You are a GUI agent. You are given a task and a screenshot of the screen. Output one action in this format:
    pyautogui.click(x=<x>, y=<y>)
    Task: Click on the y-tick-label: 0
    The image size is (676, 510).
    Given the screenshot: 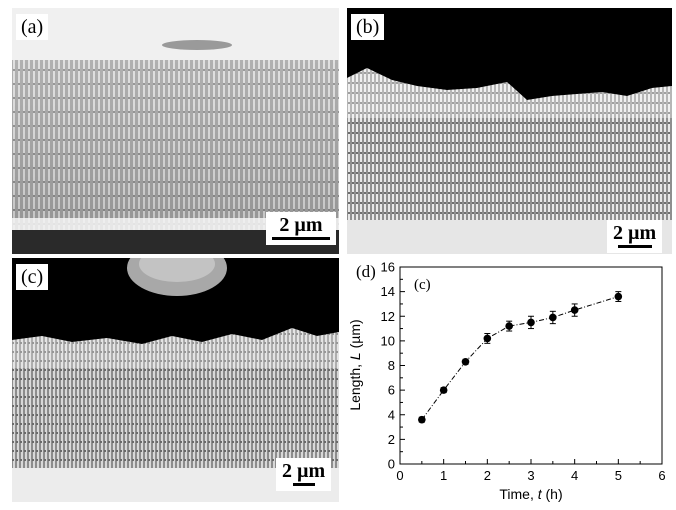 What is the action you would take?
    pyautogui.click(x=391, y=464)
    